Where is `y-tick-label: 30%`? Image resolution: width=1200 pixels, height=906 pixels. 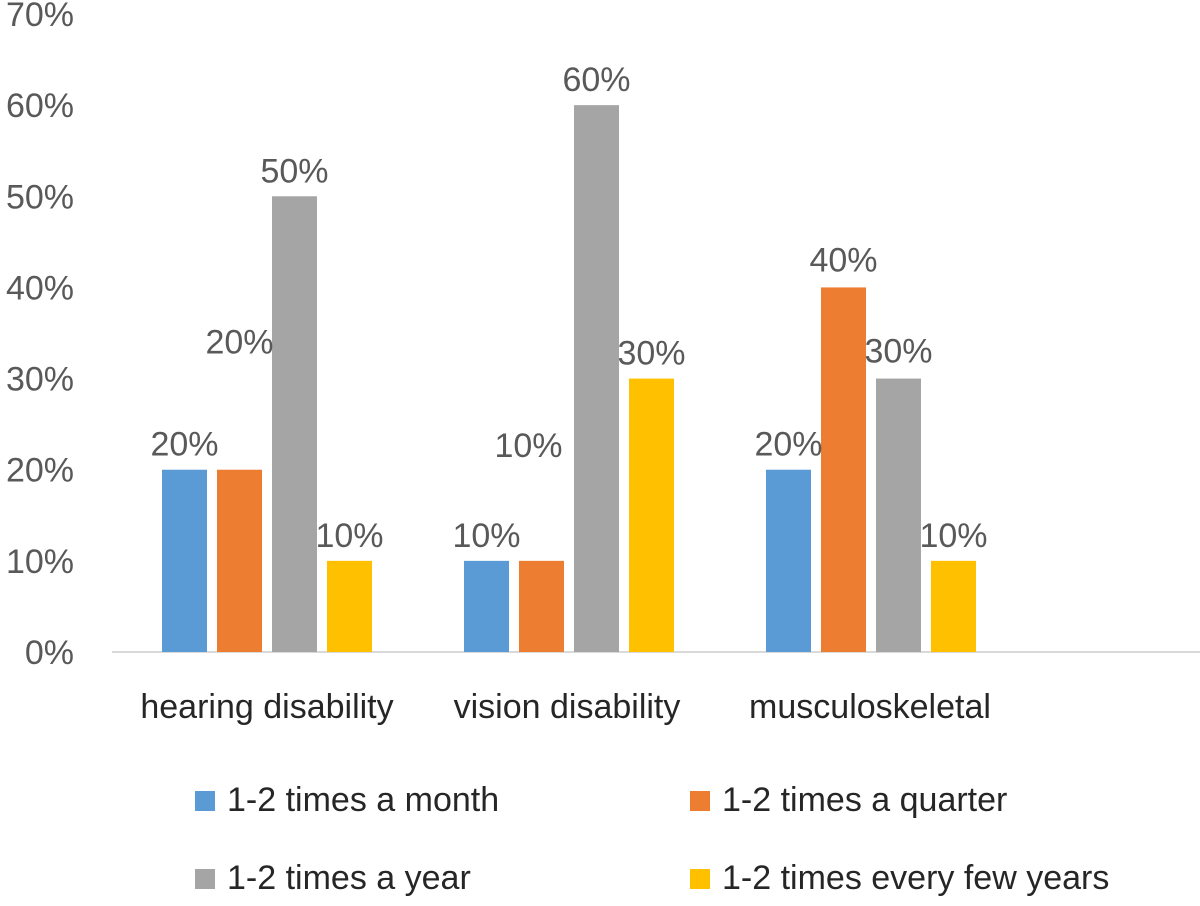 y-tick-label: 30% is located at coordinates (40, 380).